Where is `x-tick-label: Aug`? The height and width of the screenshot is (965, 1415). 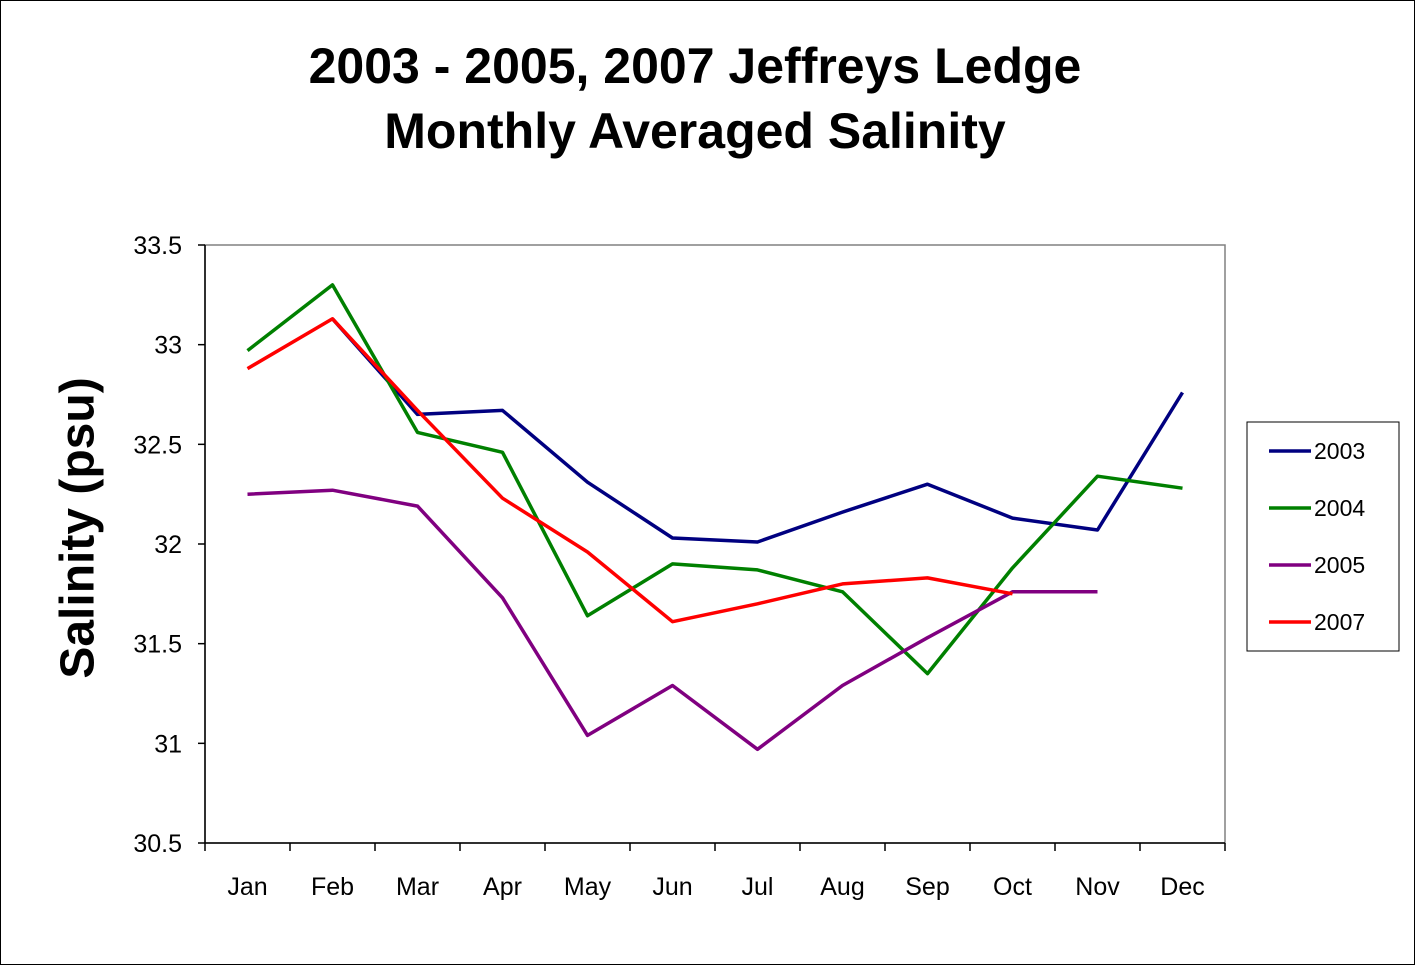 x-tick-label: Aug is located at coordinates (842, 887).